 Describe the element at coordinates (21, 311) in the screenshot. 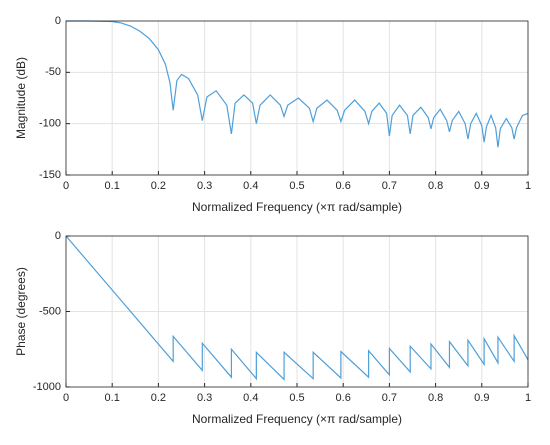

I see `y-axis-label: Phase (degrees)` at that location.